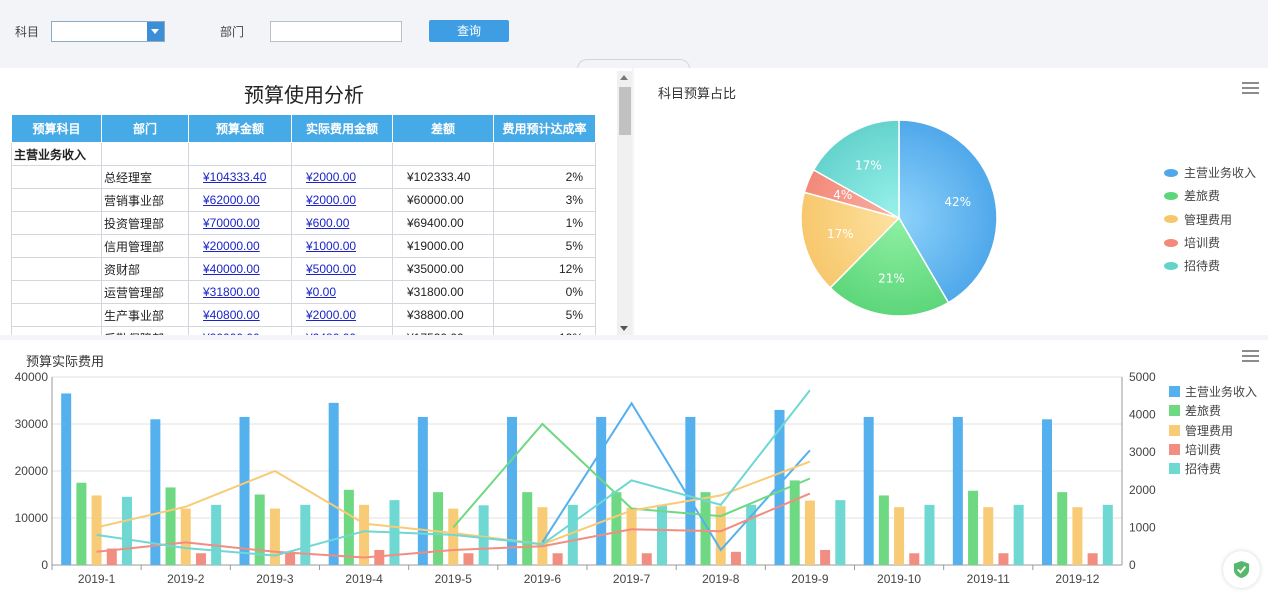 This screenshot has height=602, width=1268. What do you see at coordinates (1213, 430) in the screenshot?
I see `bar-legend-item: 管理费用` at bounding box center [1213, 430].